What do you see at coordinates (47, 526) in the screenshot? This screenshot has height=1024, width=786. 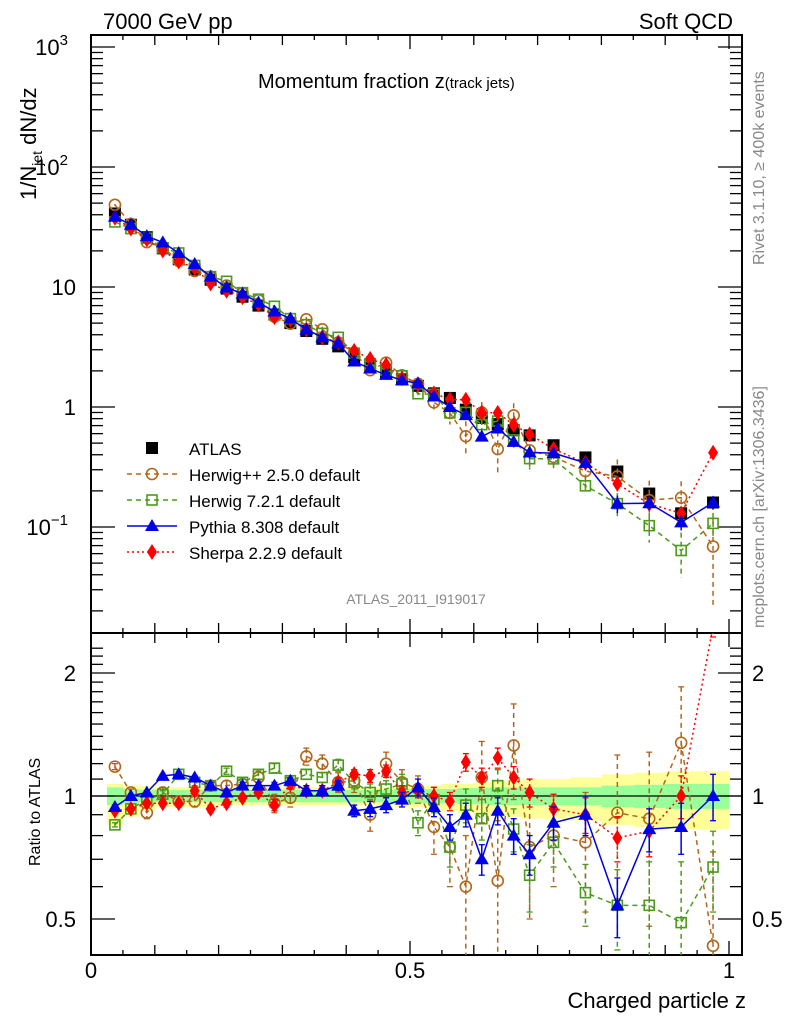 I see `main-y-tick-label: 10⁻¹` at bounding box center [47, 526].